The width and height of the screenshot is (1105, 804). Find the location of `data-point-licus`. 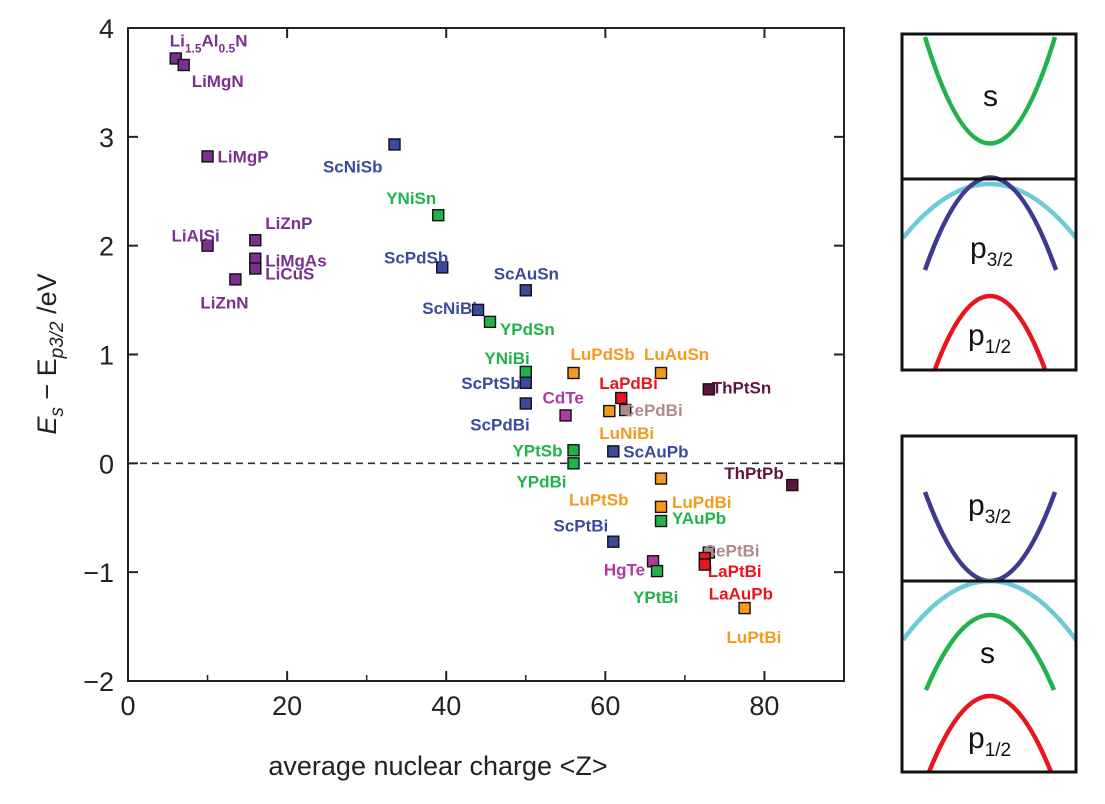

data-point-licus is located at coordinates (255, 268).